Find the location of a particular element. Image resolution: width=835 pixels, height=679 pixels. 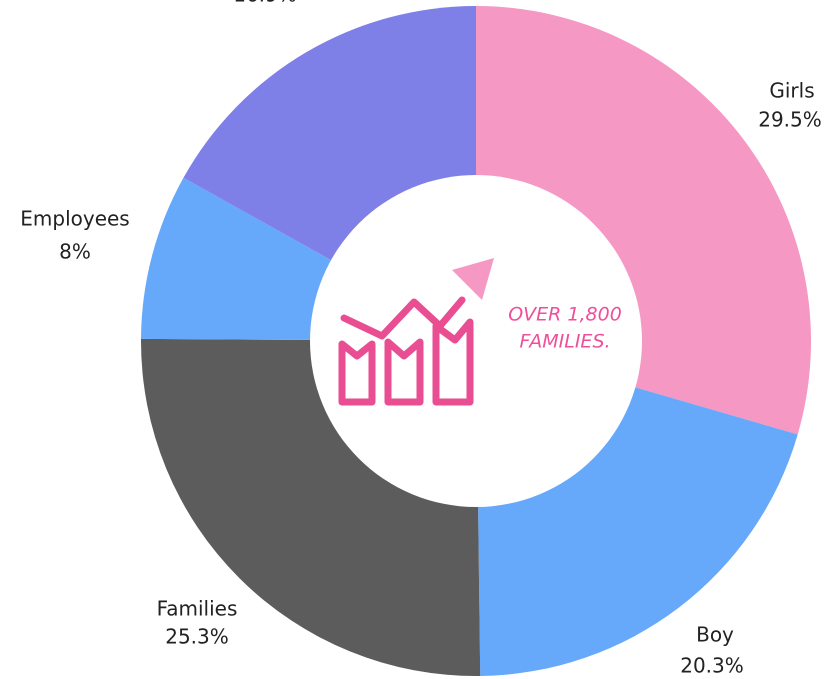

slice-label: Boy is located at coordinates (715, 635).